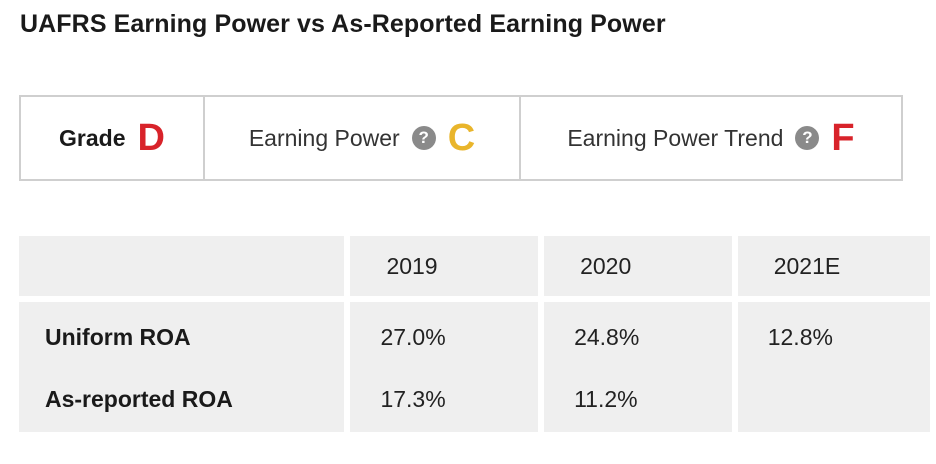 This screenshot has width=936, height=464. What do you see at coordinates (675, 137) in the screenshot?
I see `earning-power-trend-label: Earning Power Trend` at bounding box center [675, 137].